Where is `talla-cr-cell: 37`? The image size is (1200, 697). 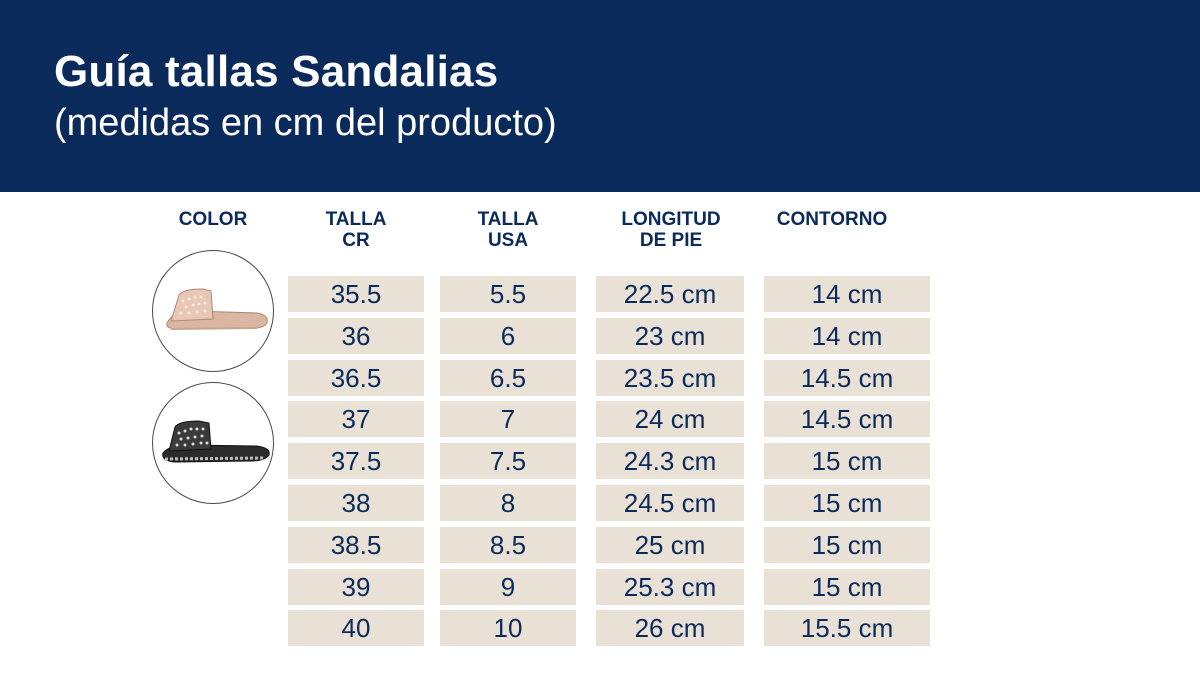
talla-cr-cell: 37 is located at coordinates (356, 419).